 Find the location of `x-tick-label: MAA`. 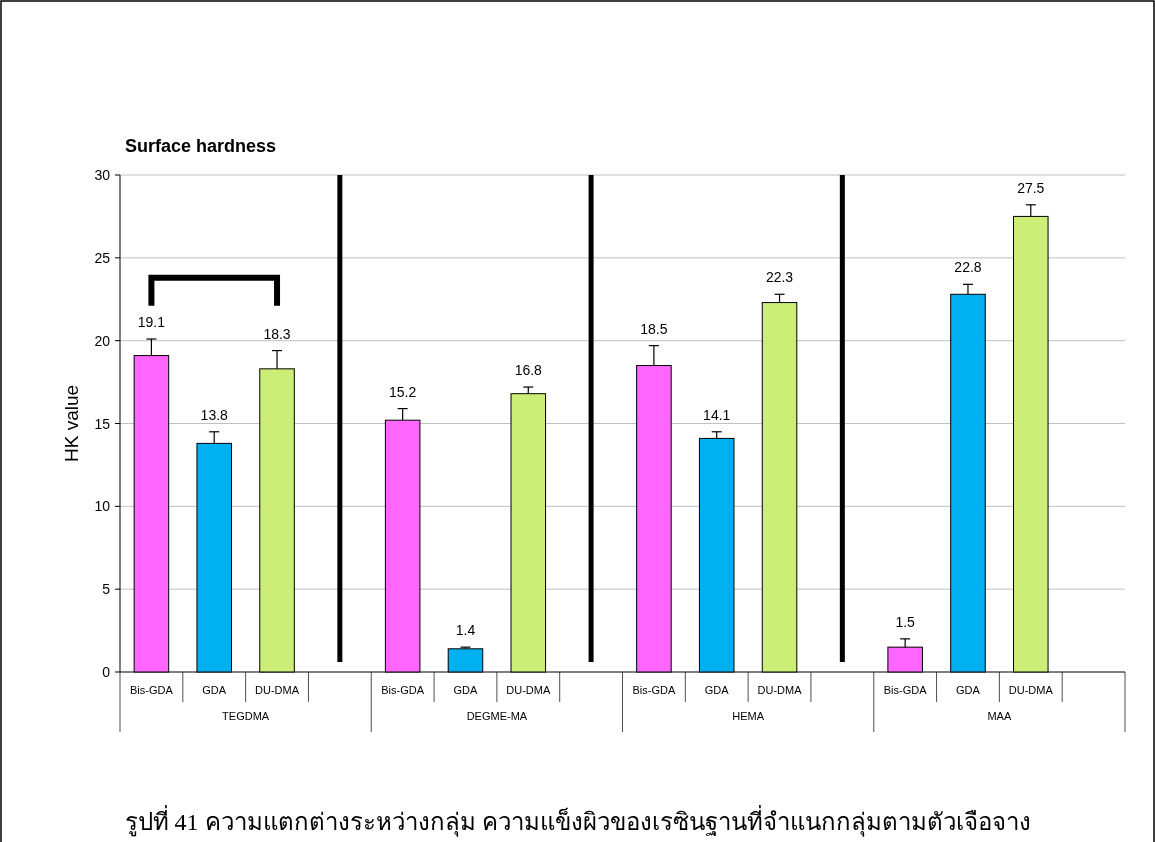

x-tick-label: MAA is located at coordinates (999, 716).